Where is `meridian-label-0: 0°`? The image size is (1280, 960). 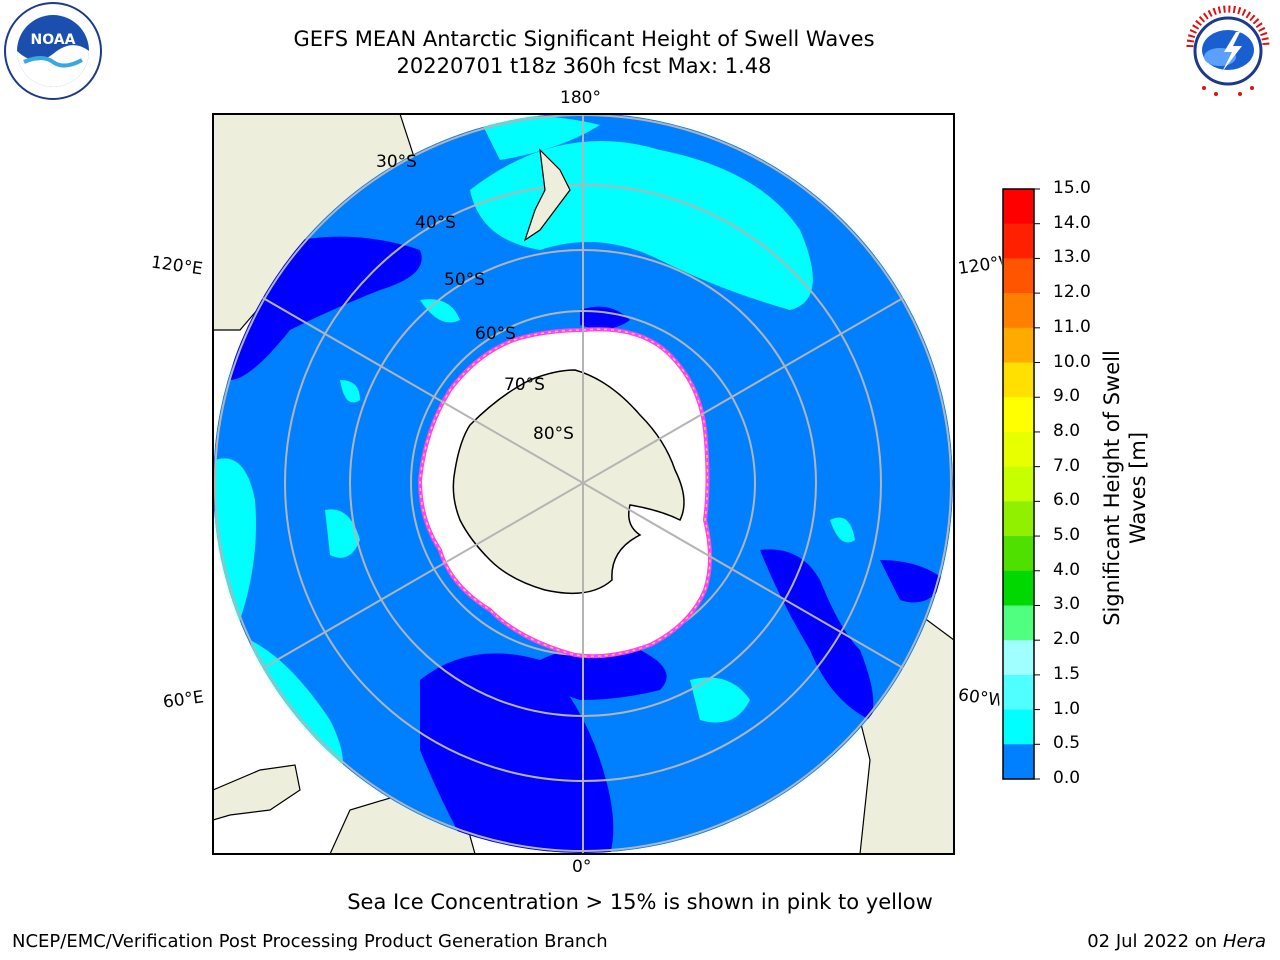 meridian-label-0: 0° is located at coordinates (582, 867).